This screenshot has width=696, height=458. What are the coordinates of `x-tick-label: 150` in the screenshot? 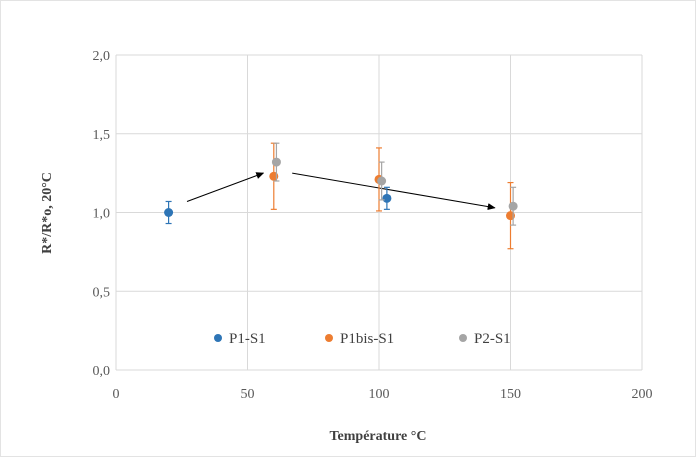 It's located at (510, 394).